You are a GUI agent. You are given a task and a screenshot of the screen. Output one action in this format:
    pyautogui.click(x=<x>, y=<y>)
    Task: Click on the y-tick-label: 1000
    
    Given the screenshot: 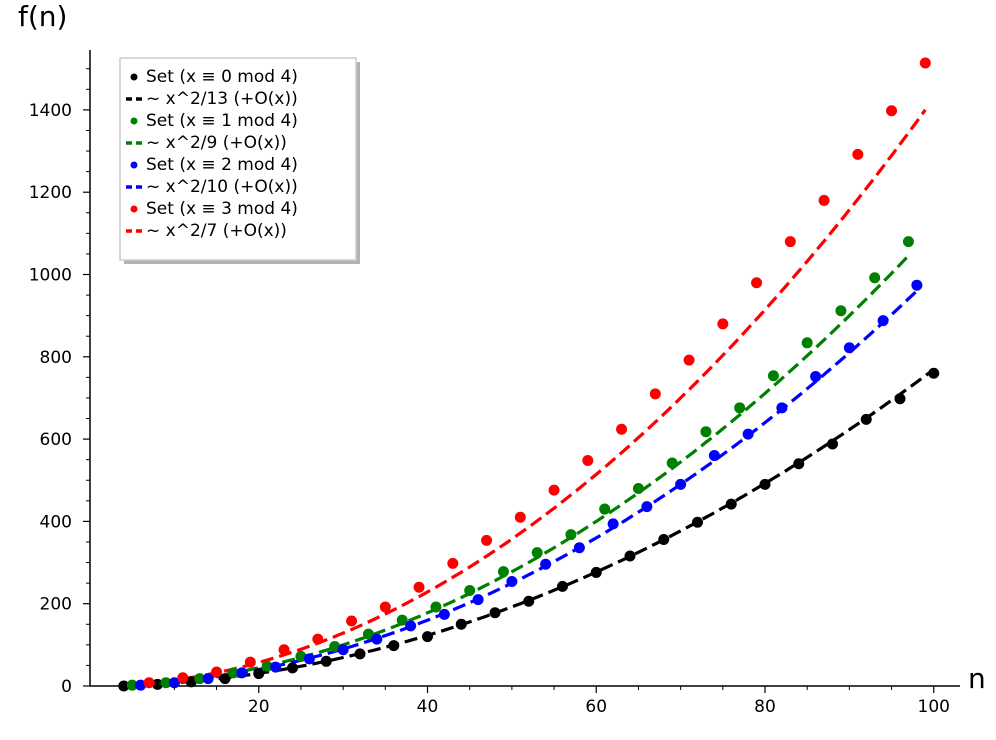 What is the action you would take?
    pyautogui.click(x=50, y=276)
    